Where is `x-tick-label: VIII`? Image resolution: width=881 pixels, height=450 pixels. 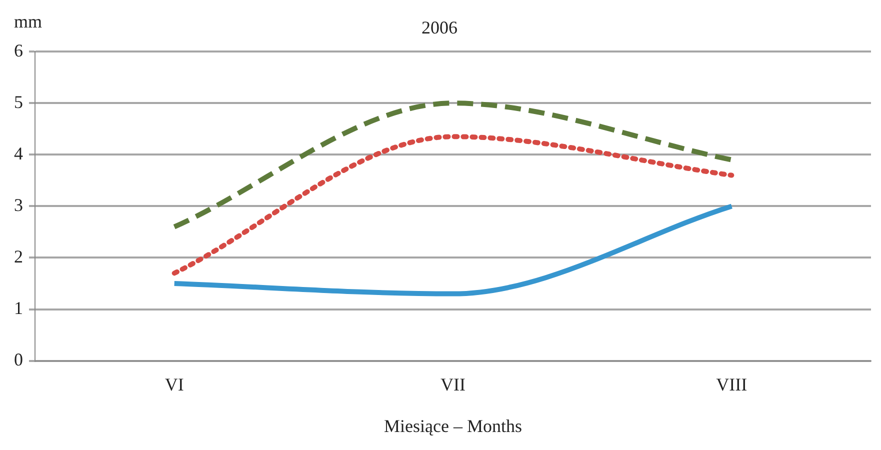
x-tick-label: VIII is located at coordinates (732, 384).